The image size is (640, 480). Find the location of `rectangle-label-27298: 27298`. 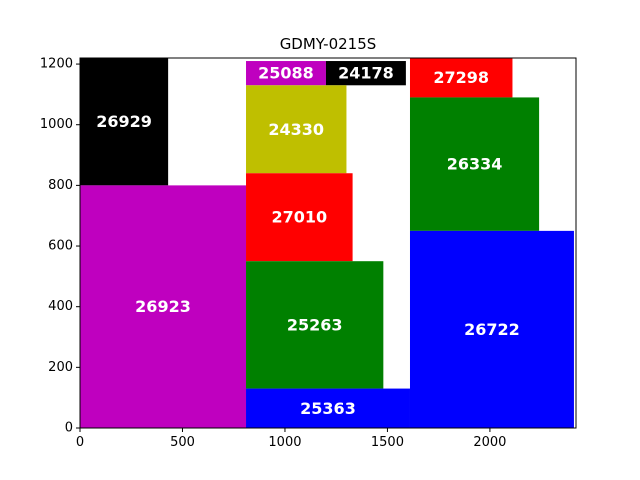

rectangle-label-27298: 27298 is located at coordinates (461, 77).